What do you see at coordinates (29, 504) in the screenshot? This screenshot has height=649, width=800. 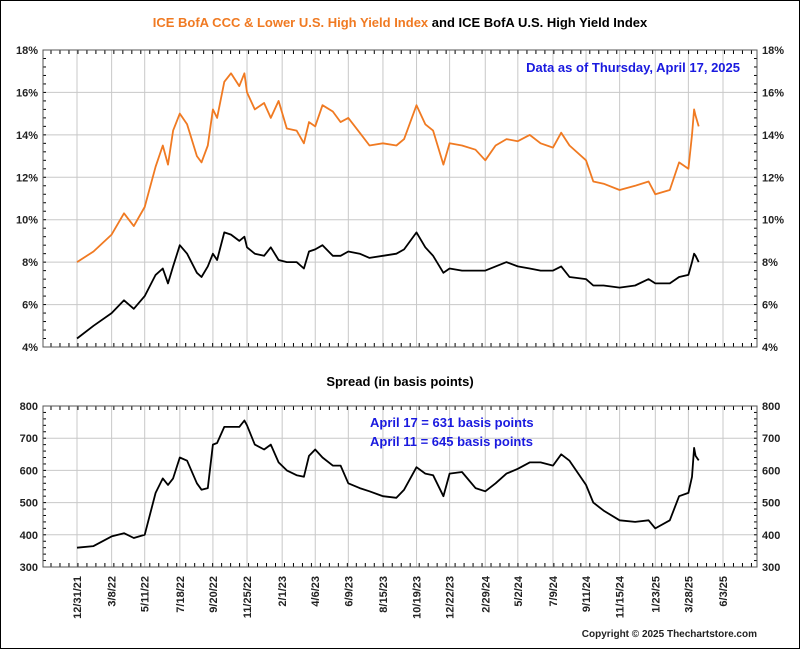 I see `y-tick-label-left: 500` at bounding box center [29, 504].